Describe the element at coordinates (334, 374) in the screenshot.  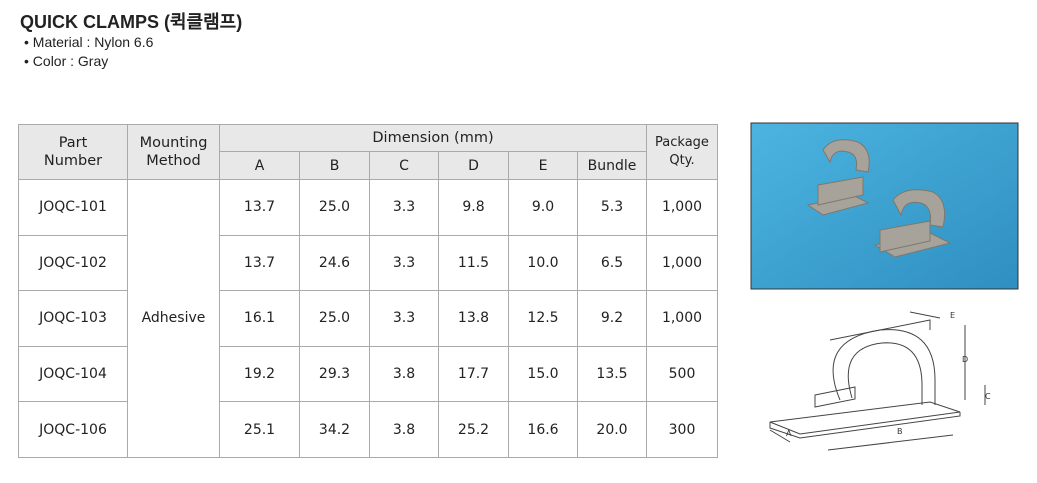
I see `table-cell: 29.3` at that location.